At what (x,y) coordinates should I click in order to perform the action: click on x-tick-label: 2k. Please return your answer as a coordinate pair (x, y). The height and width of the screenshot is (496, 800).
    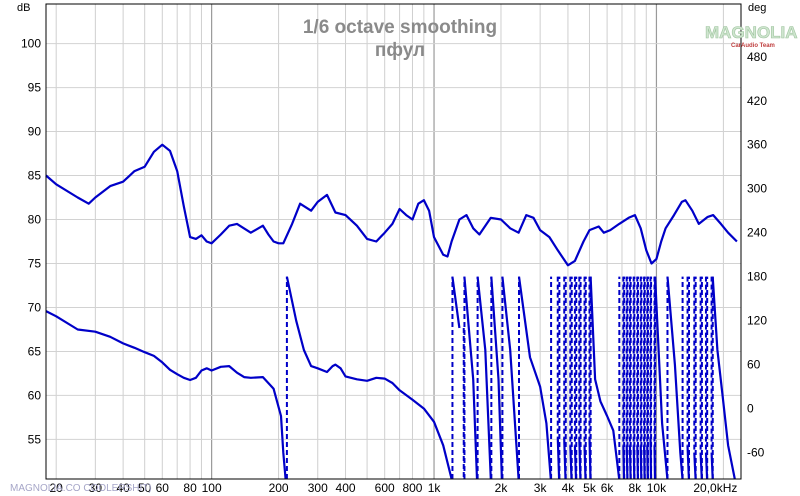
    Looking at the image, I should click on (502, 488).